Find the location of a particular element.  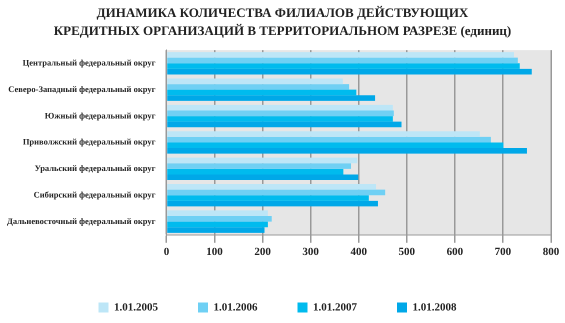

y-tick-label: Сибирский федеральный округ is located at coordinates (95, 194).